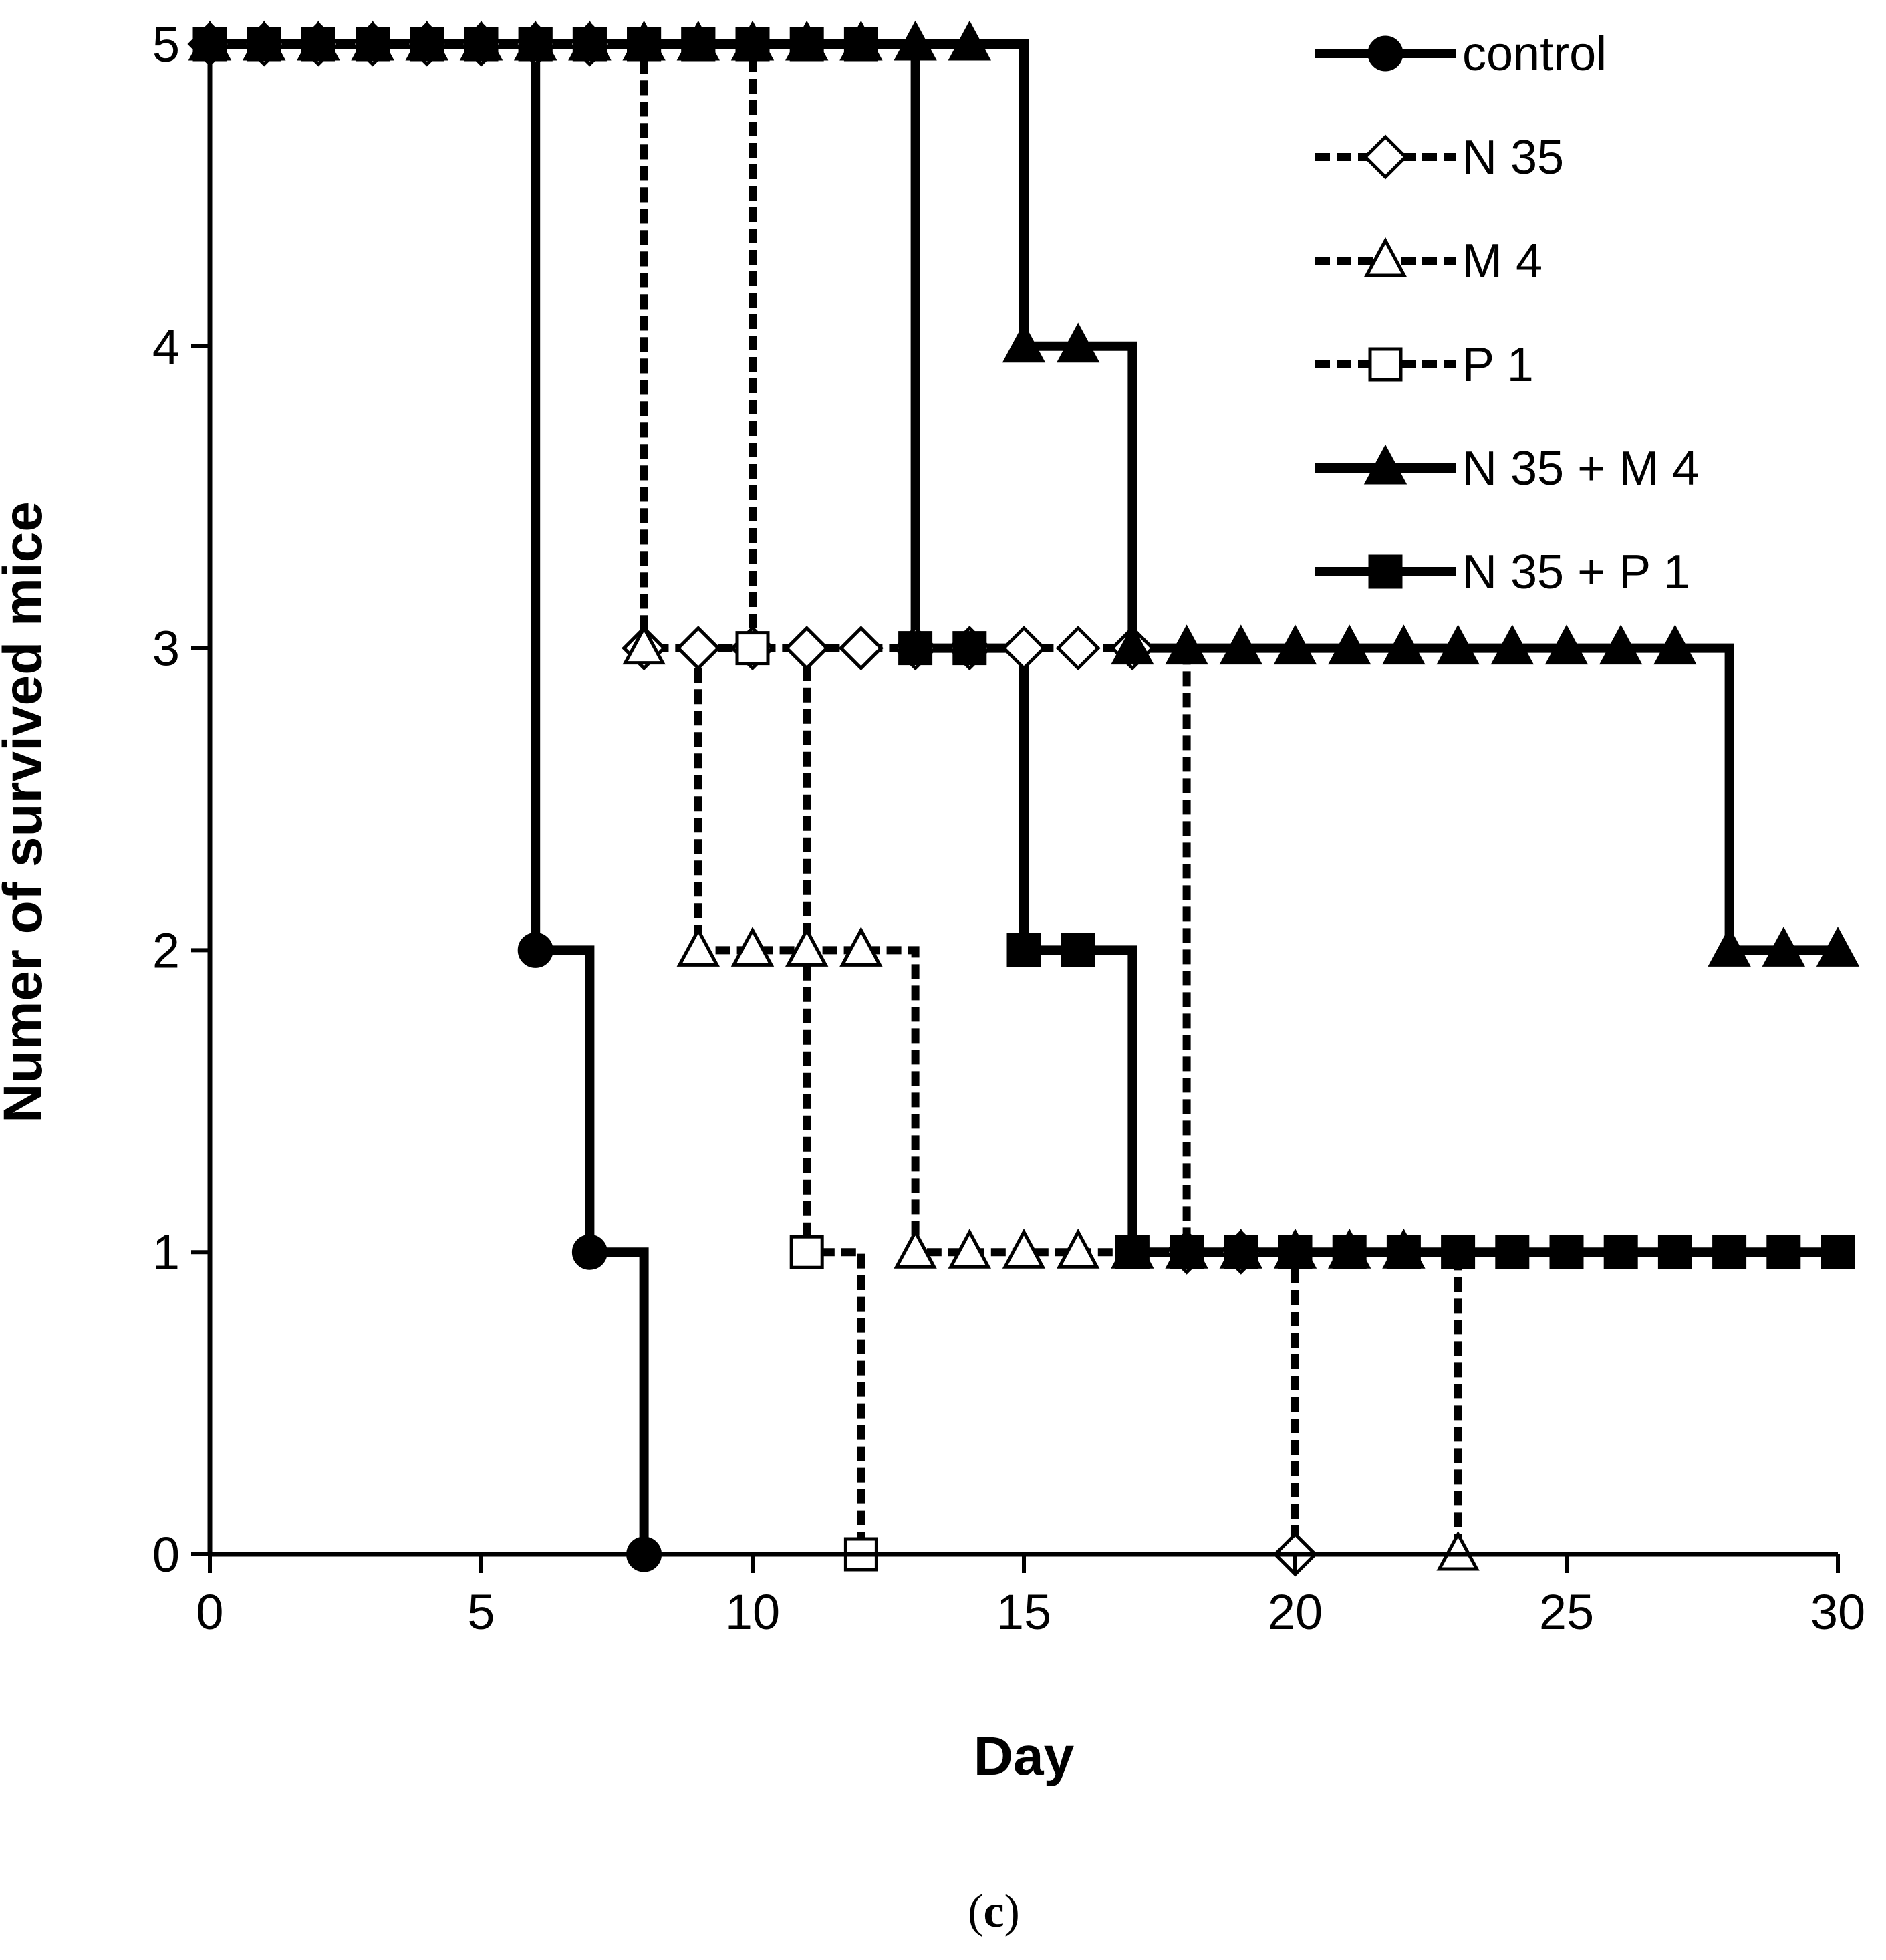 This screenshot has height=1960, width=1886. Describe the element at coordinates (1461, 54) in the screenshot. I see `legend-item-control: control` at that location.